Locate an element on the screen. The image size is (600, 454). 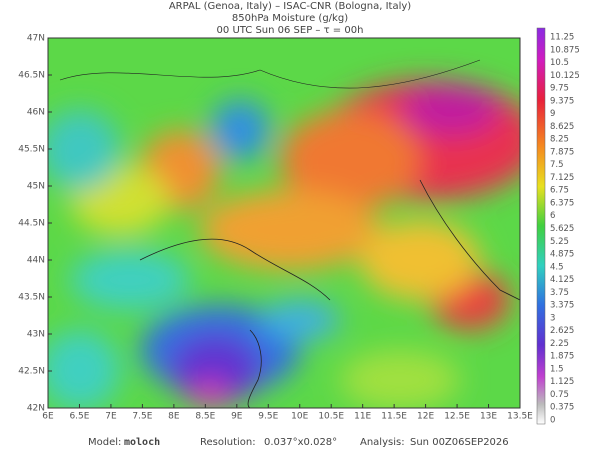
lon-label: 8E is located at coordinates (174, 417).